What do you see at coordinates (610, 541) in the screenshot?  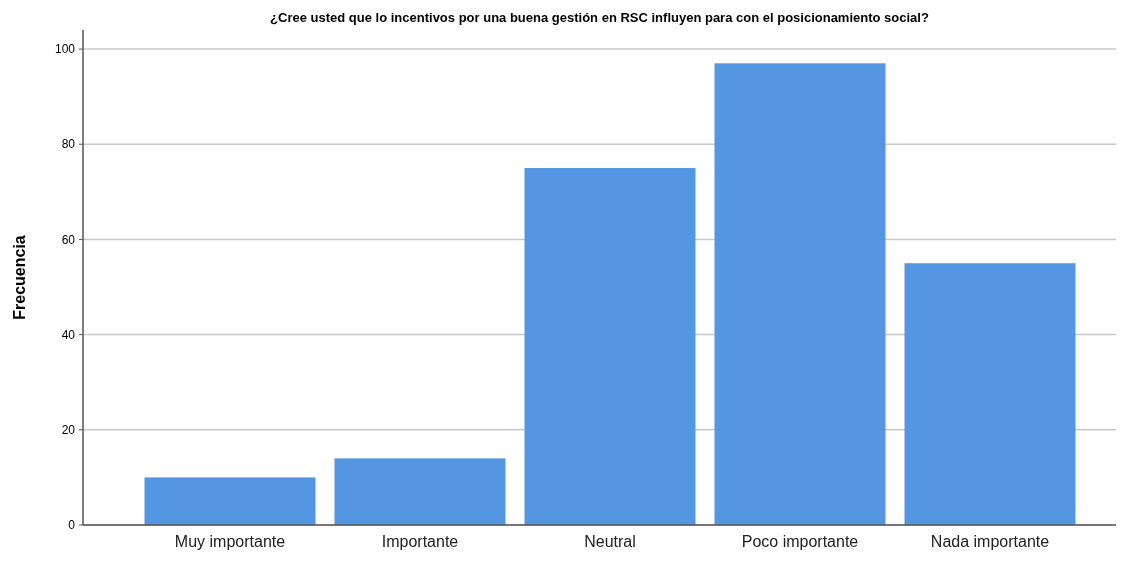 I see `x-tick-label: Neutral` at bounding box center [610, 541].